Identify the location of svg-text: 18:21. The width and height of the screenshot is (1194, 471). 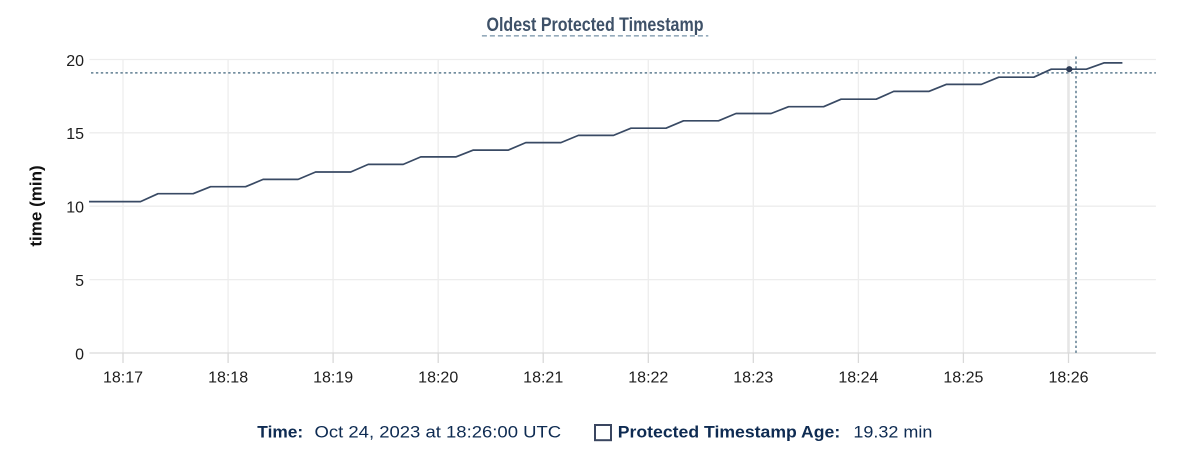
(543, 377).